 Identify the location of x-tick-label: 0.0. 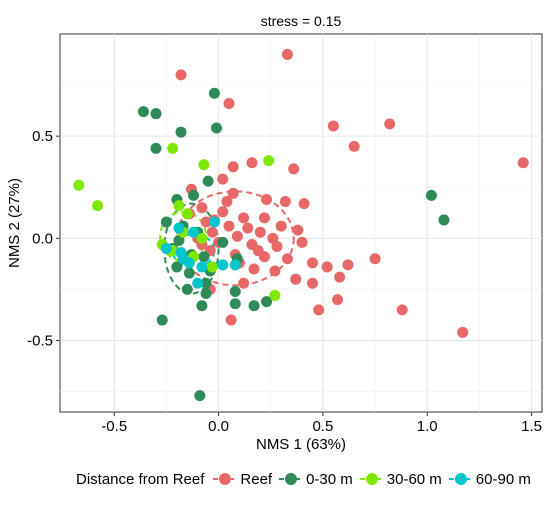
(218, 426).